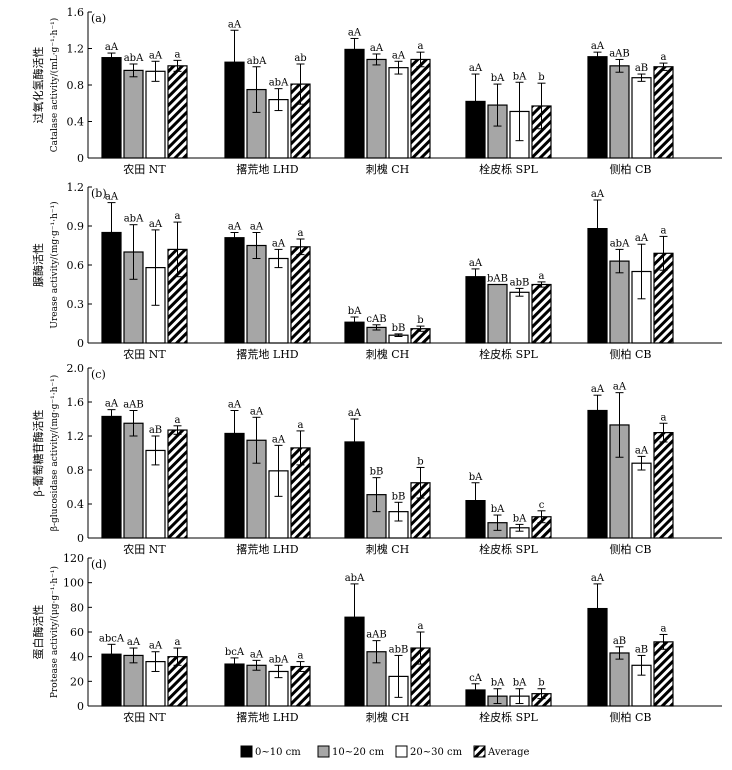 This screenshot has height=770, width=732. I want to click on y-axis-title-cn: β-葡萄糖苷酶活性, so click(38, 452).